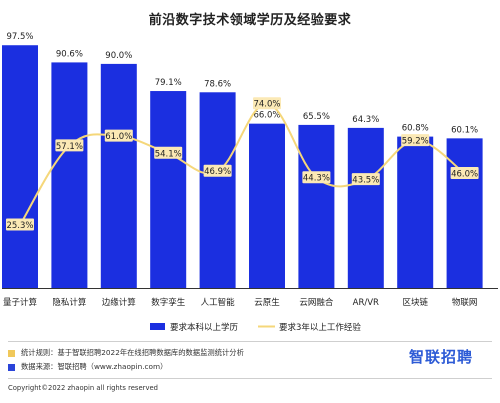 This screenshot has height=403, width=500. I want to click on bar-value-label: 97.5%, so click(19, 37).